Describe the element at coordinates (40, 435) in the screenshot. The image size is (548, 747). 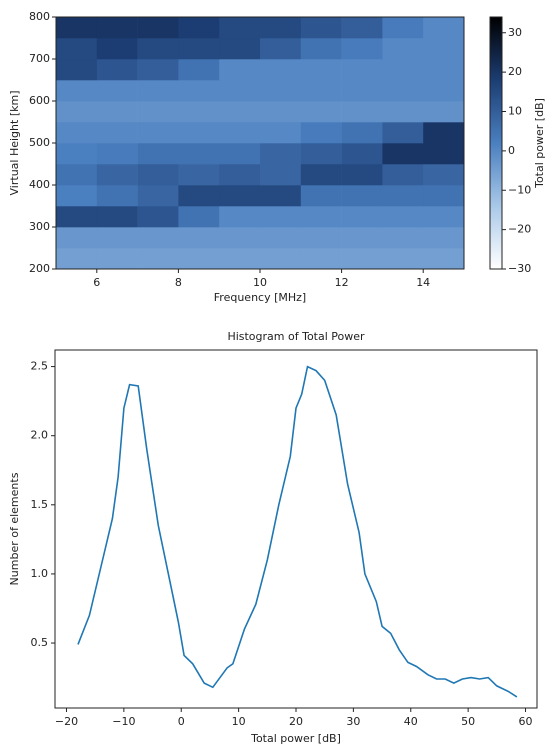
I see `y-tick-label: 2.0` at that location.